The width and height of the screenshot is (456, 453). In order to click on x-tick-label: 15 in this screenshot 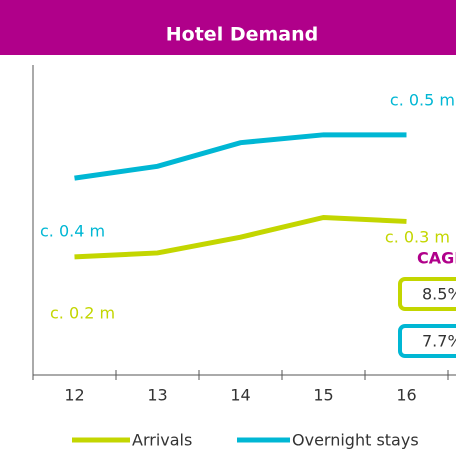, I will do `click(323, 395)`.